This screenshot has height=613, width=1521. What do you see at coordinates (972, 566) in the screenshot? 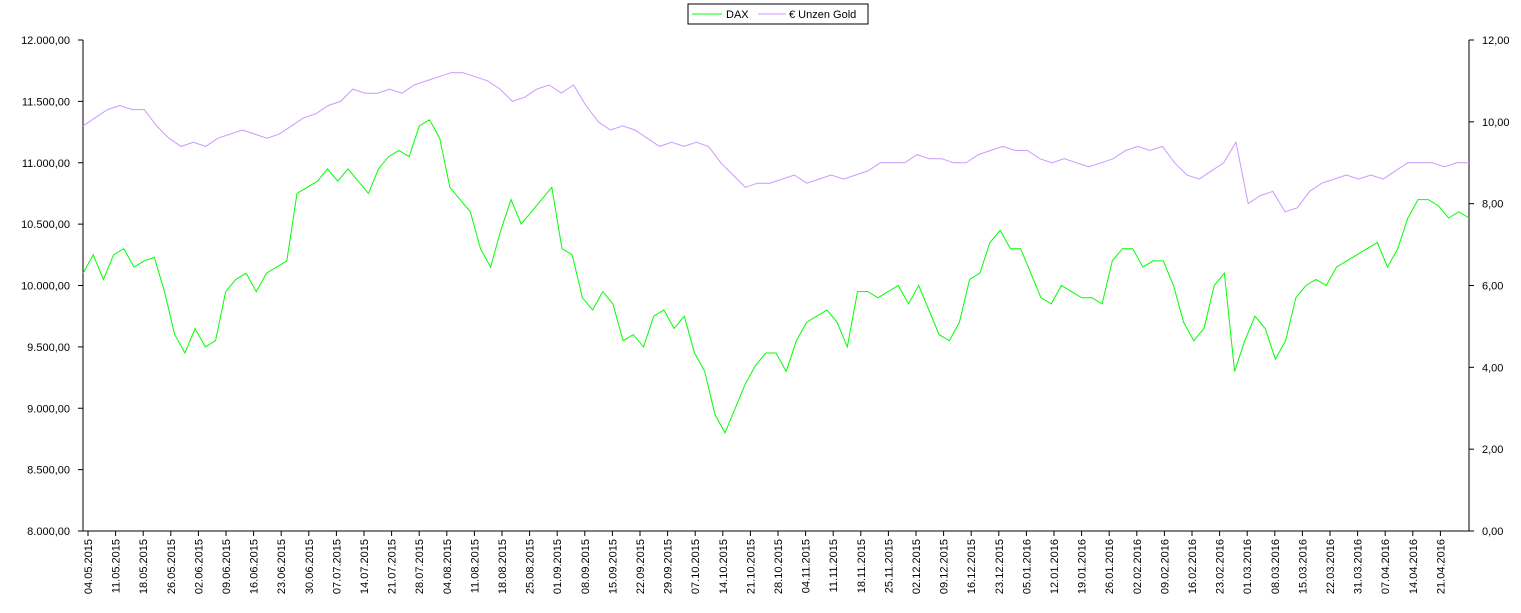
I see `x-tick-label: 16.12.2015` at bounding box center [972, 566].